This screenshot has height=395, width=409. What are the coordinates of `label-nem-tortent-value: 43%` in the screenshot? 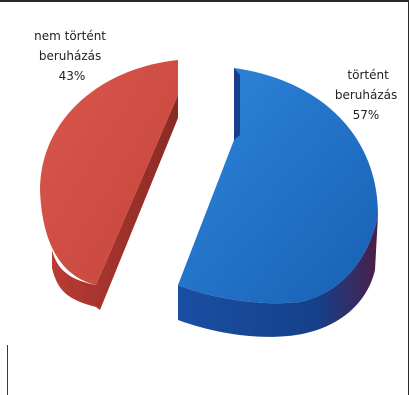 It's located at (72, 76).